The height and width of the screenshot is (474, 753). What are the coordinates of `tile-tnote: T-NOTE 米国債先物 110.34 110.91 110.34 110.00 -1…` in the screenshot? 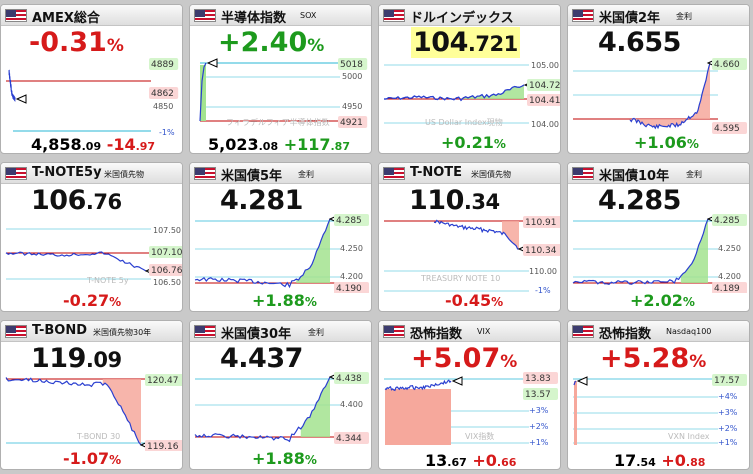 It's located at (469, 237).